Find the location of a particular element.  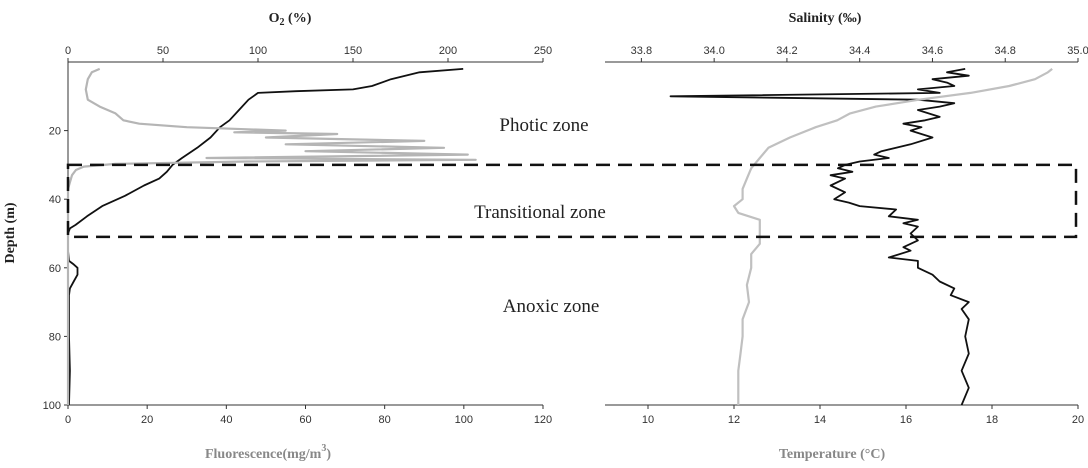

r-bottom-tick-label: 14 is located at coordinates (820, 420).